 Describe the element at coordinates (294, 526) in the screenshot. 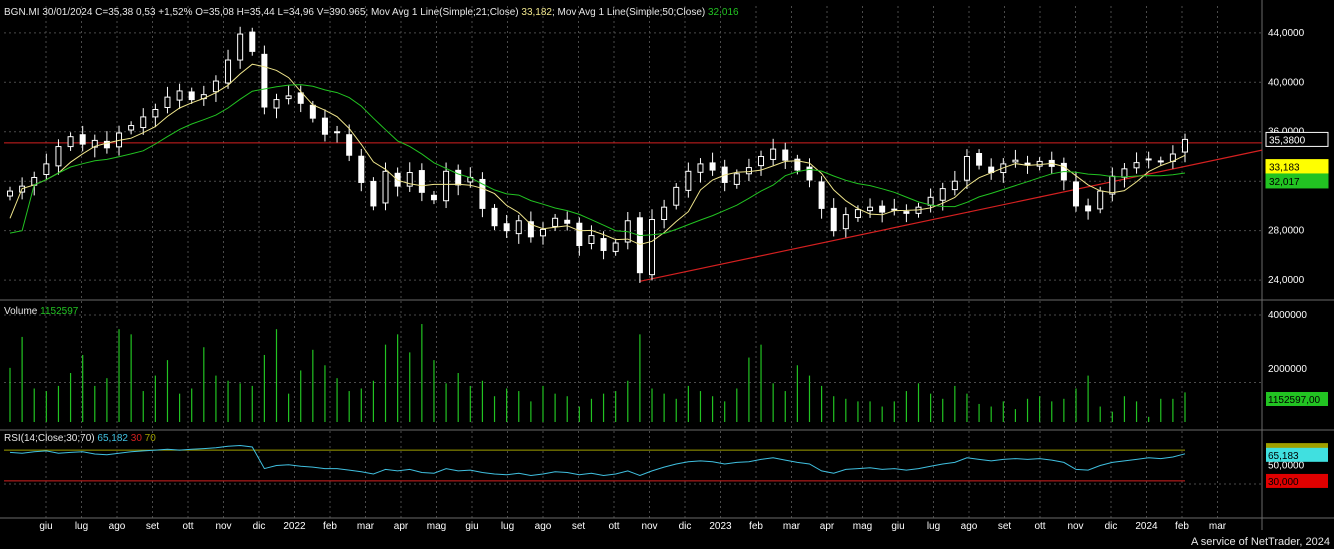

I see `date-tick-label: 2022` at that location.